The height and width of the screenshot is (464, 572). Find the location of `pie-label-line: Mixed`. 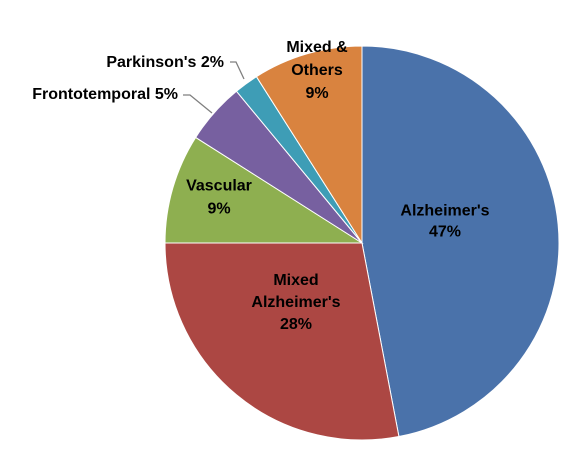

pie-label-line: Mixed is located at coordinates (295, 280).